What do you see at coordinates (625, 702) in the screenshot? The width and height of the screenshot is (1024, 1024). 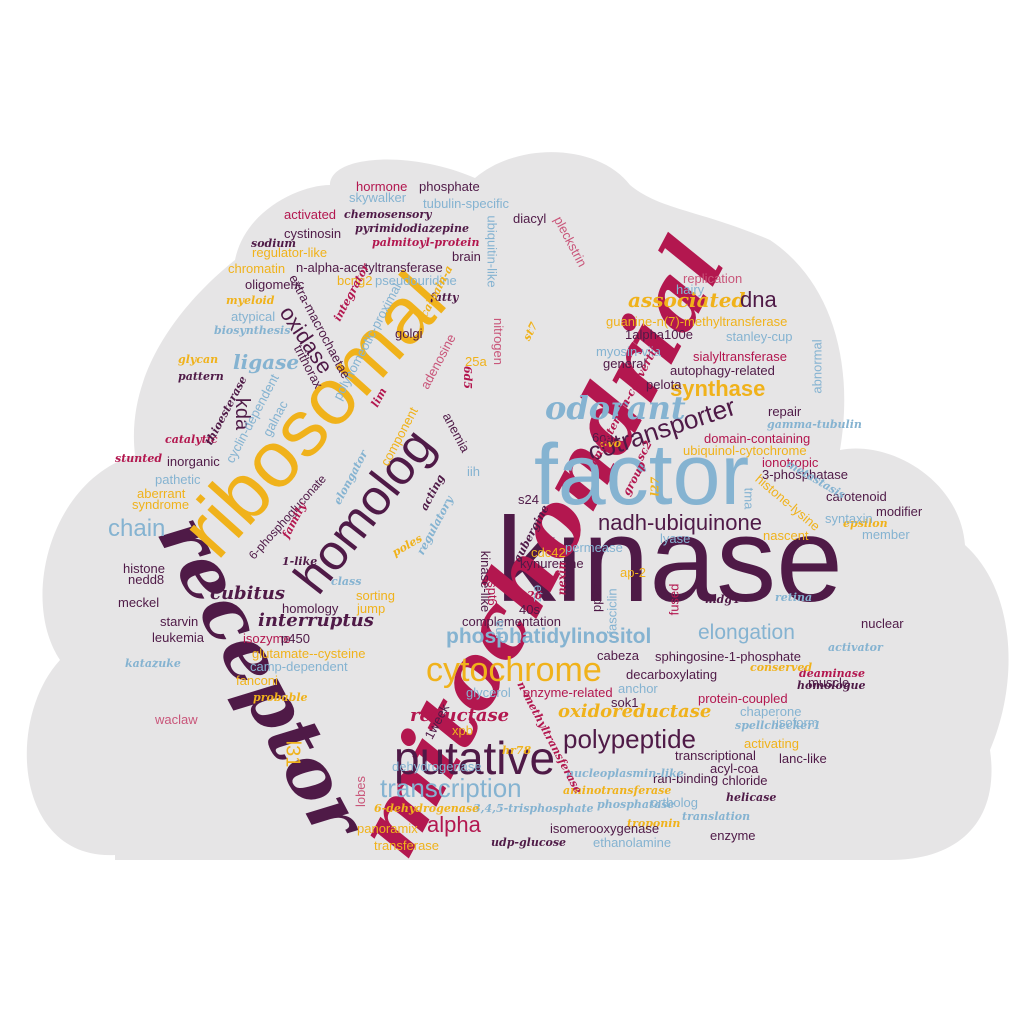 I see `cloud-word: sok1` at bounding box center [625, 702].